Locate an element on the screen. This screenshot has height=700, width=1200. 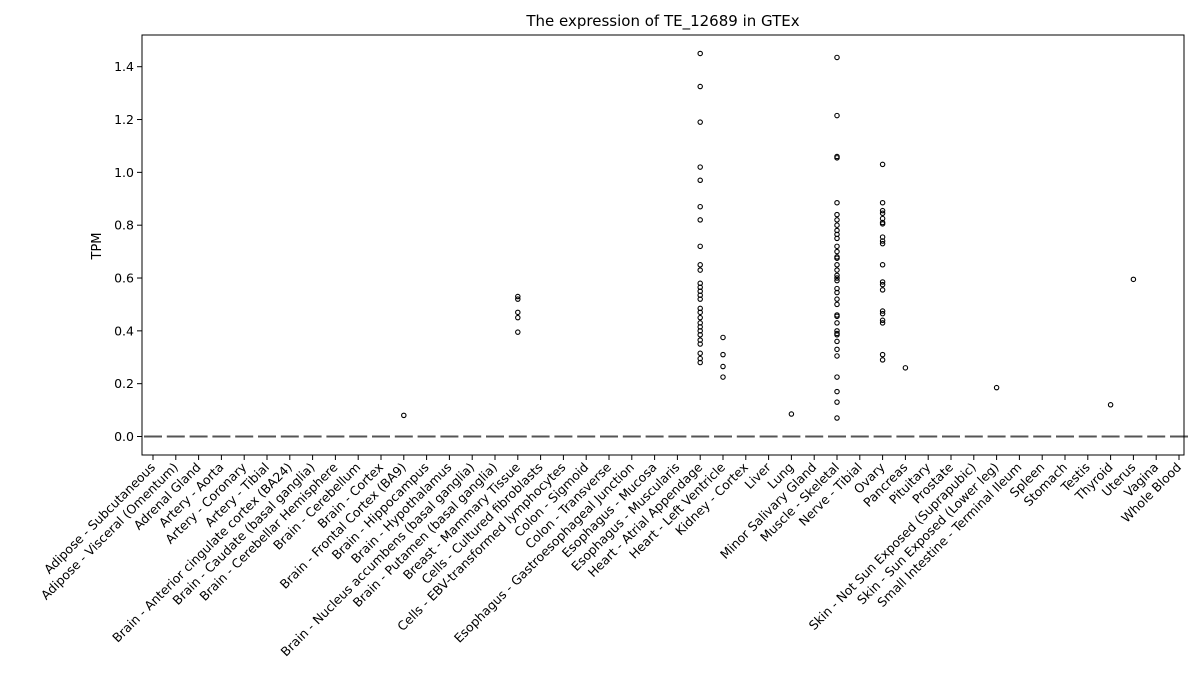
y-tick-label: 0.8 is located at coordinates (124, 225).